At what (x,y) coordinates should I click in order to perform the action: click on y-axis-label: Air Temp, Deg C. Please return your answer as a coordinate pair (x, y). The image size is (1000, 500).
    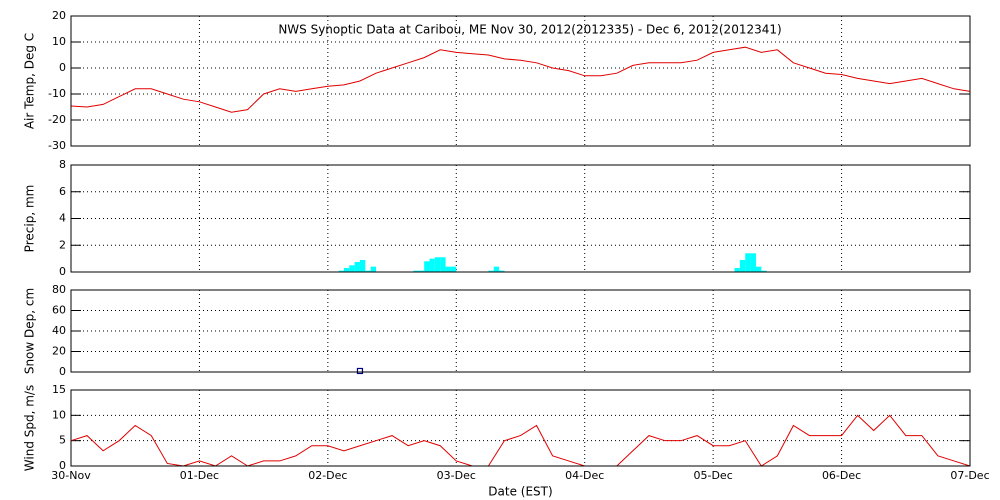
    Looking at the image, I should click on (30, 81).